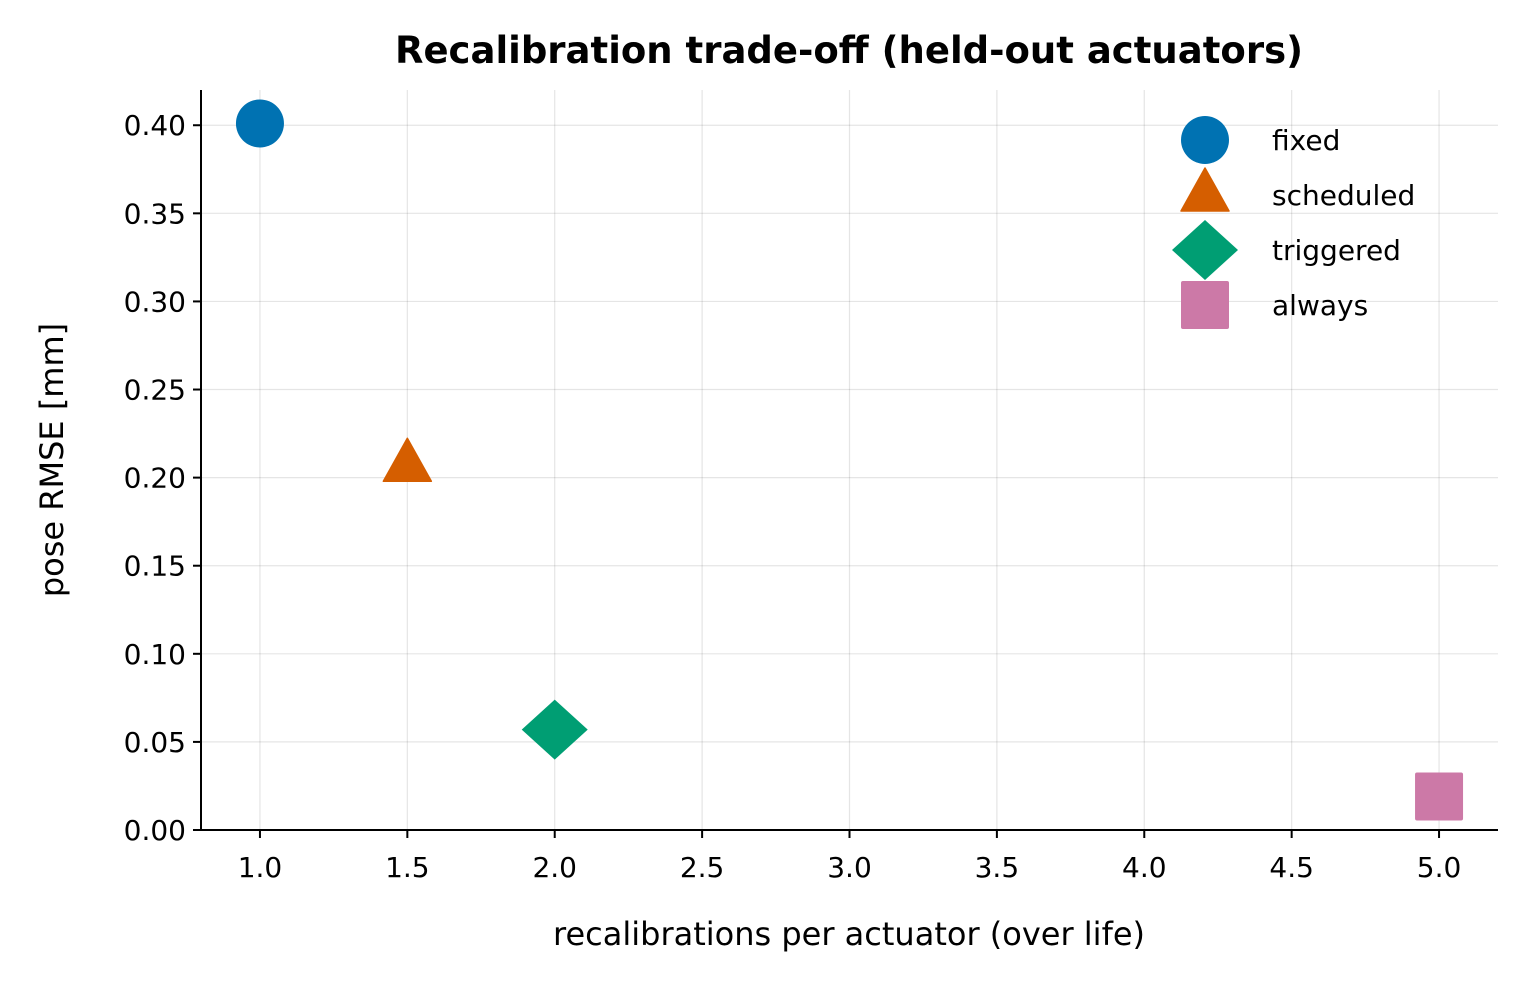 Image resolution: width=1527 pixels, height=985 pixels. I want to click on y-axis-label: pose RMSE [mm], so click(52, 460).